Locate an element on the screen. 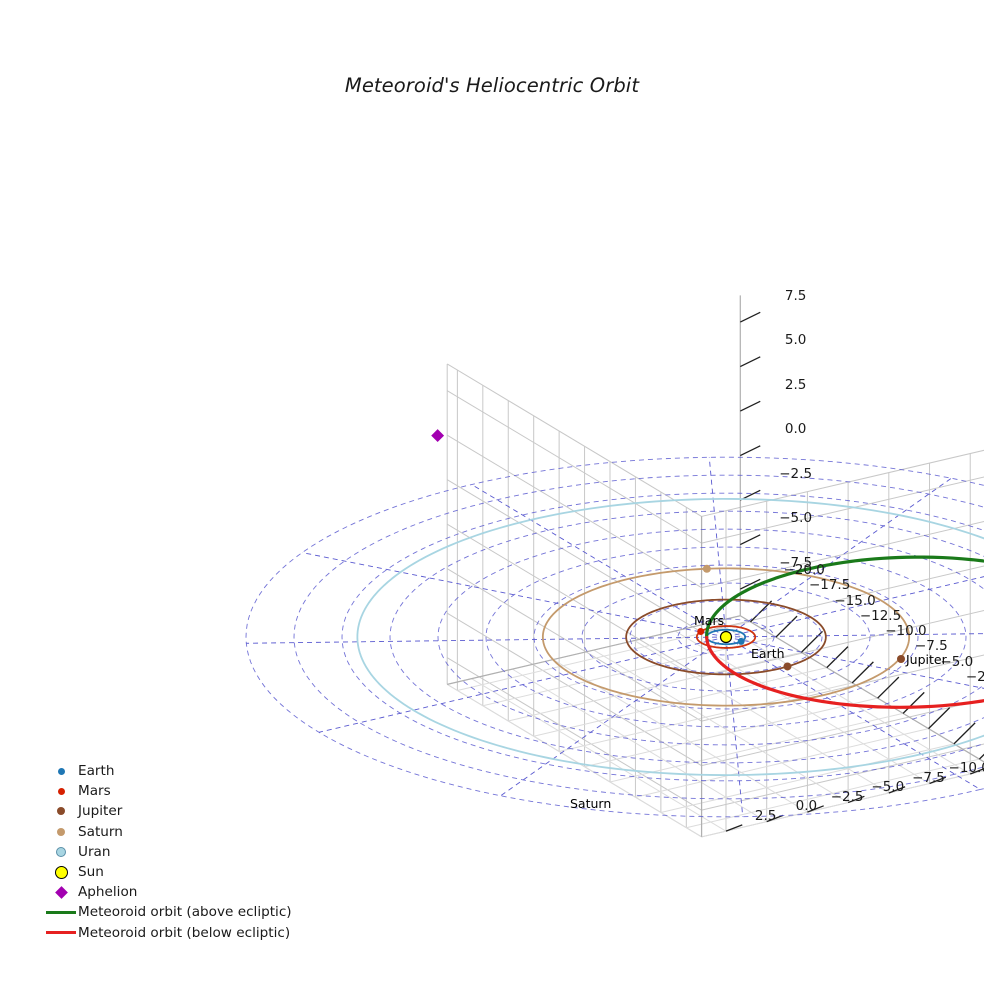  planet-marker-mars is located at coordinates (701, 632).